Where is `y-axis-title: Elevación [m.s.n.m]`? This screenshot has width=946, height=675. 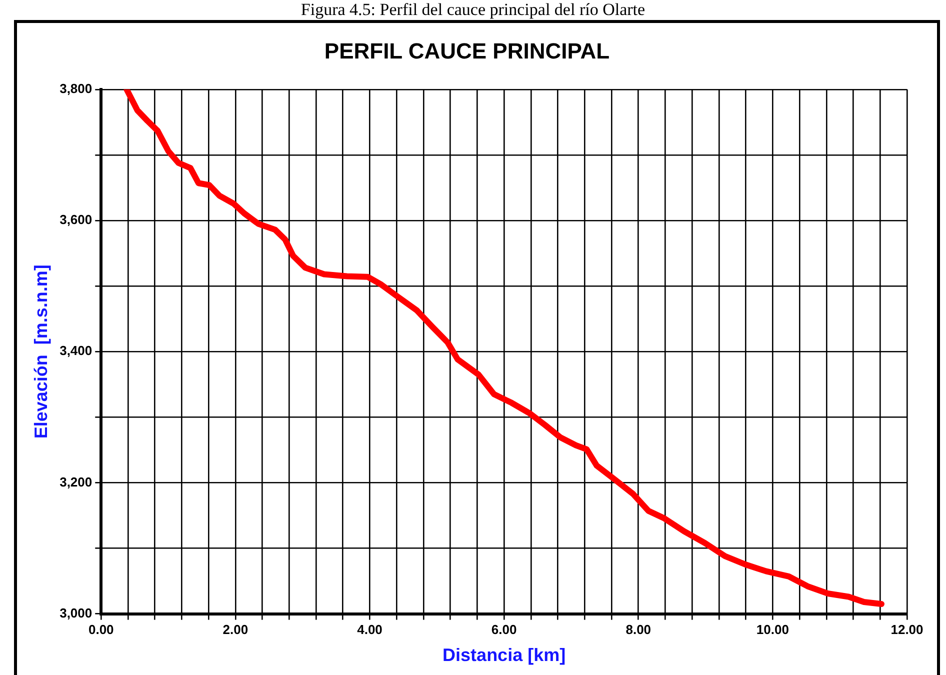
y-axis-title: Elevación [m.s.n.m] is located at coordinates (40, 351).